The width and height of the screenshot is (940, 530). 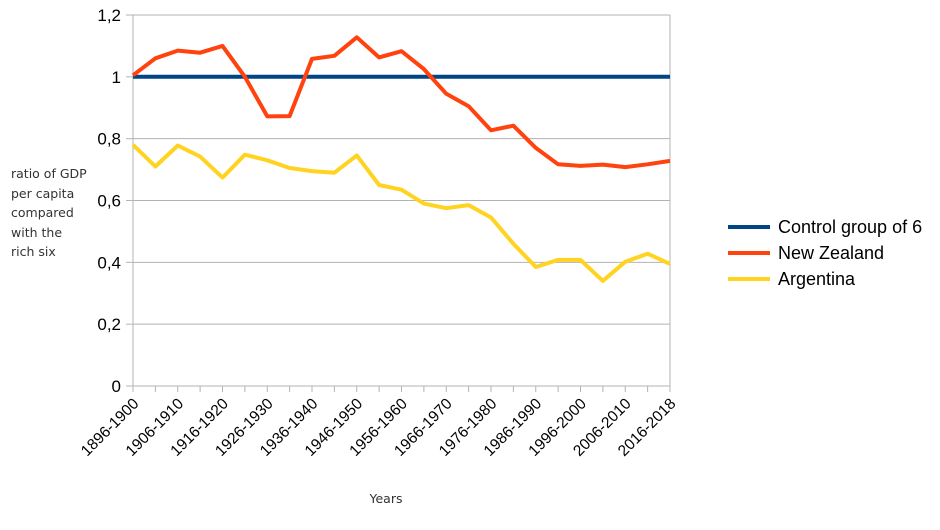 What do you see at coordinates (49, 173) in the screenshot?
I see `y-axis-label-line: ratio of GDP` at bounding box center [49, 173].